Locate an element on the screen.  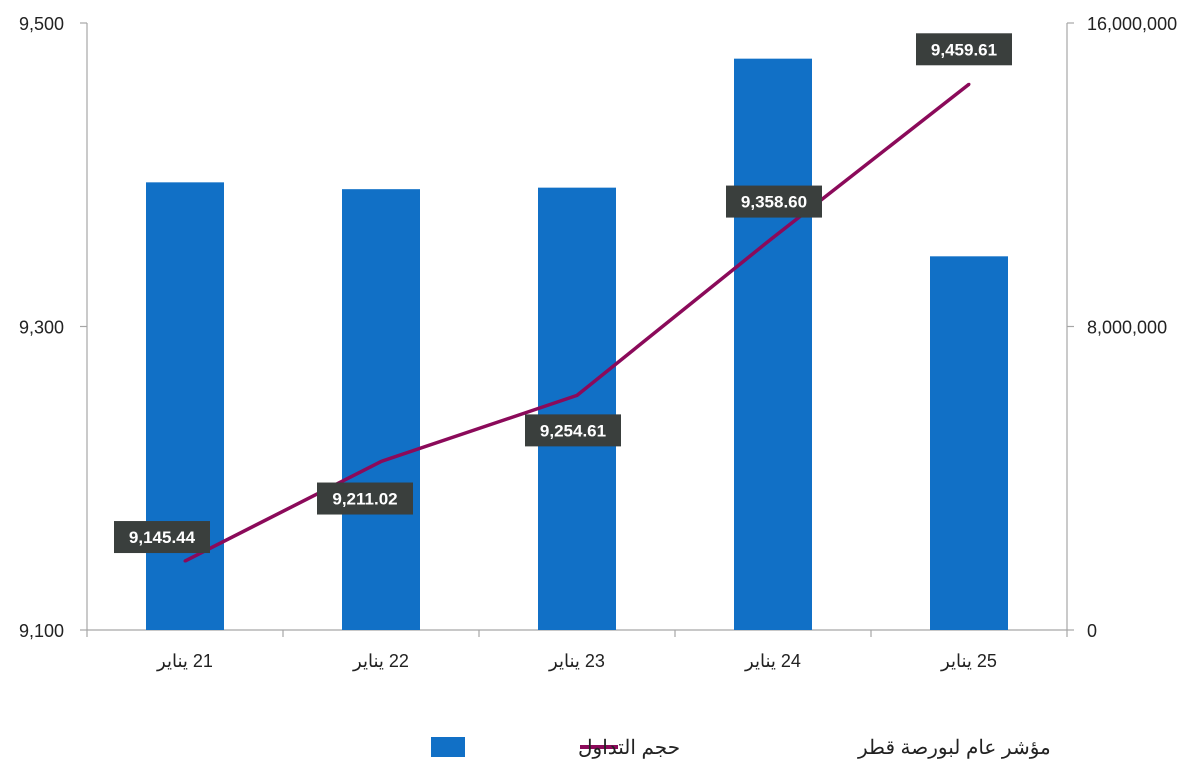
x-tick-label: 23 يناير is located at coordinates (576, 661).